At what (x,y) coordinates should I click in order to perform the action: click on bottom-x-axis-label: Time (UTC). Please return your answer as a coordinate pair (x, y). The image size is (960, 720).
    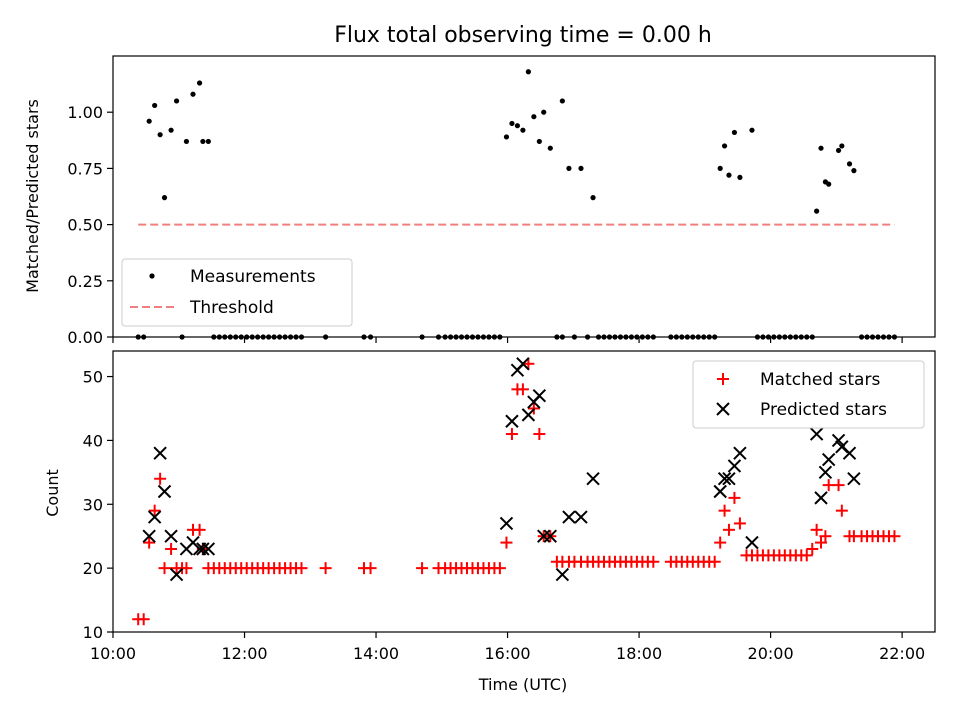
    Looking at the image, I should click on (522, 684).